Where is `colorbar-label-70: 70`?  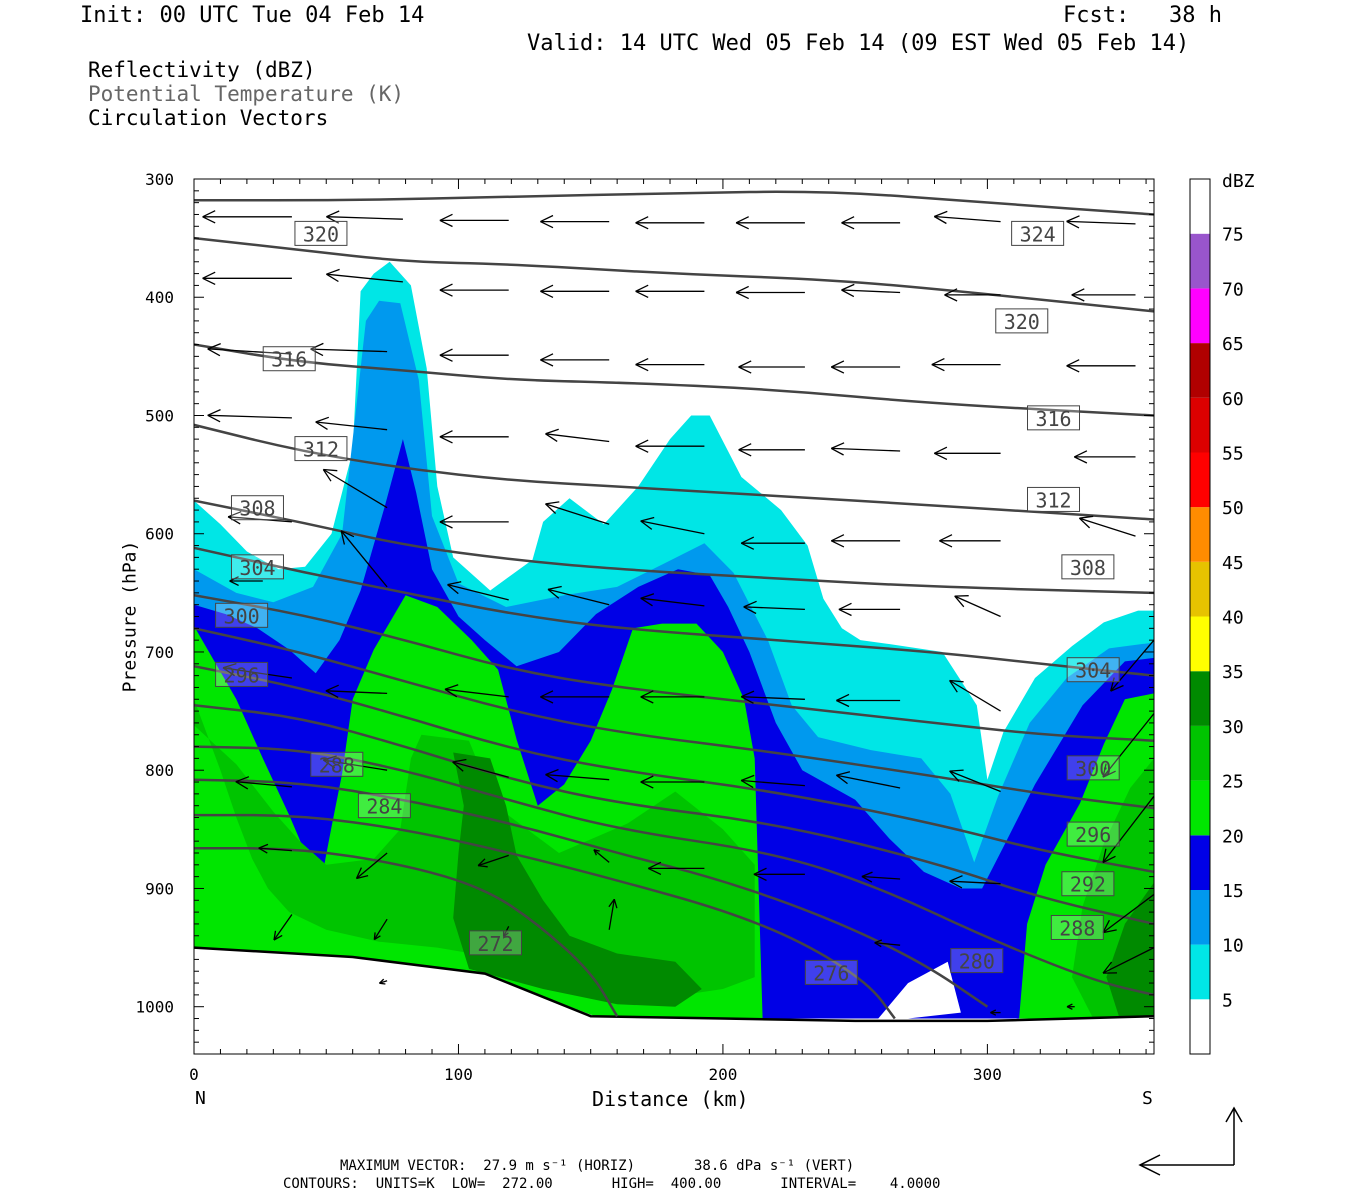 colorbar-label-70: 70 is located at coordinates (1233, 289).